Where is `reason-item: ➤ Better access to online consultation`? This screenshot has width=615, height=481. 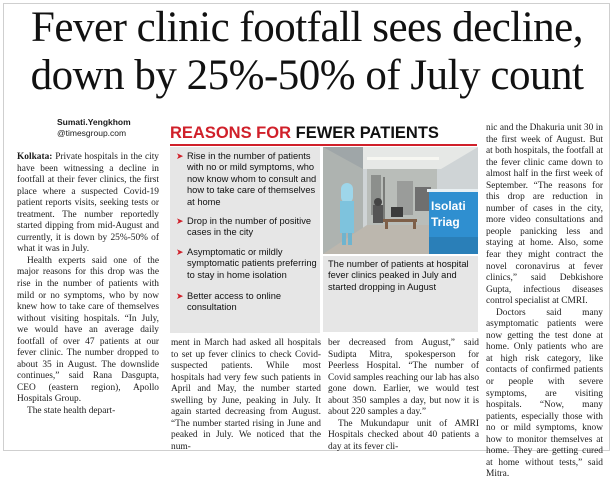 reason-item: ➤ Better access to online consultation is located at coordinates (247, 302).